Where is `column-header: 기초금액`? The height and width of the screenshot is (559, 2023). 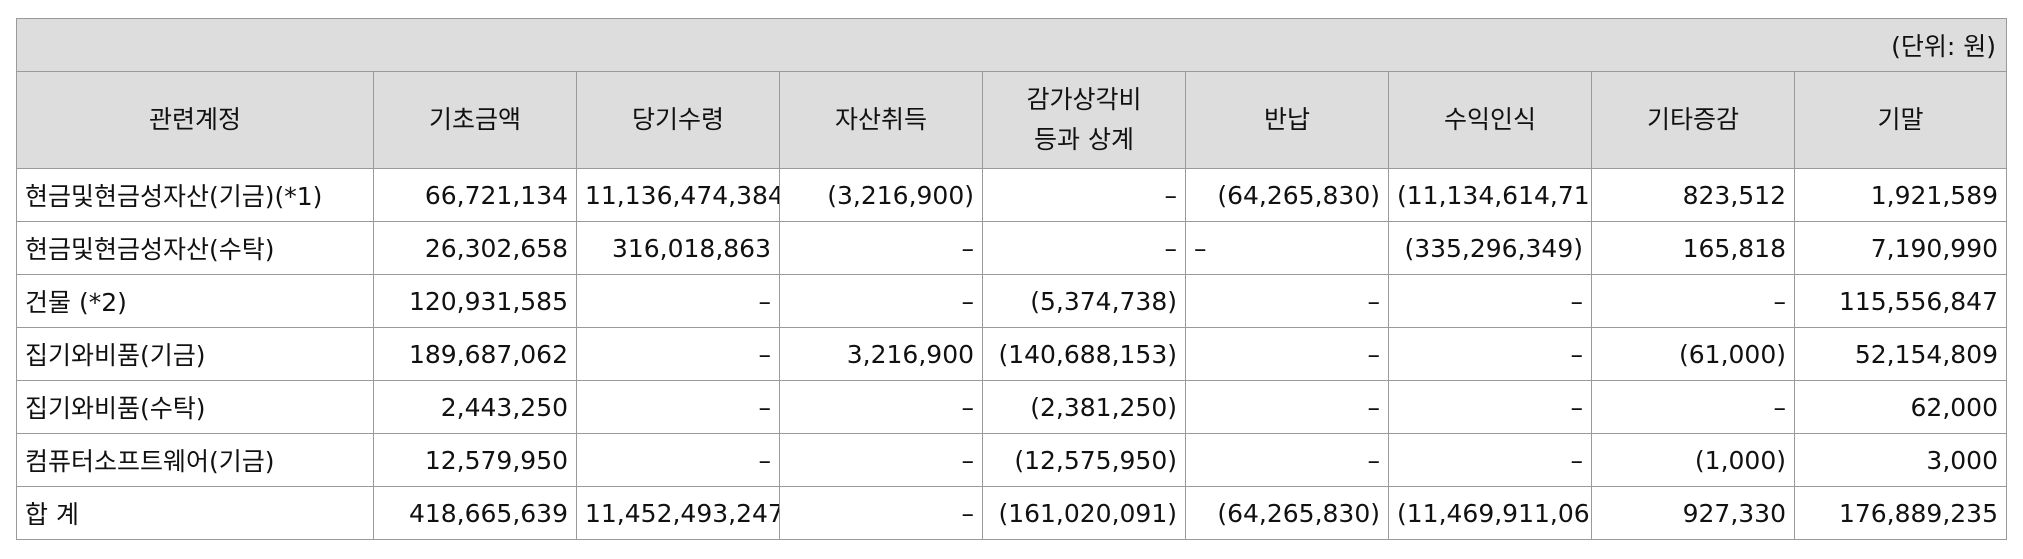 column-header: 기초금액 is located at coordinates (475, 120).